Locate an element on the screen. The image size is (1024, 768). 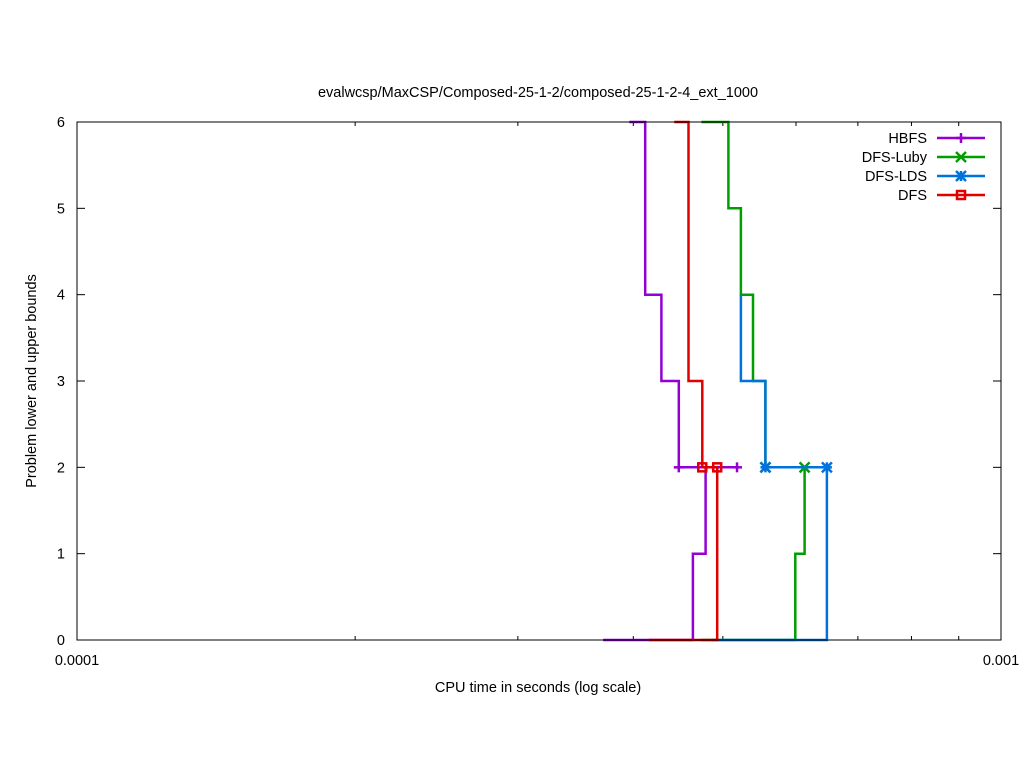
y-tick-label: 3 is located at coordinates (61, 382).